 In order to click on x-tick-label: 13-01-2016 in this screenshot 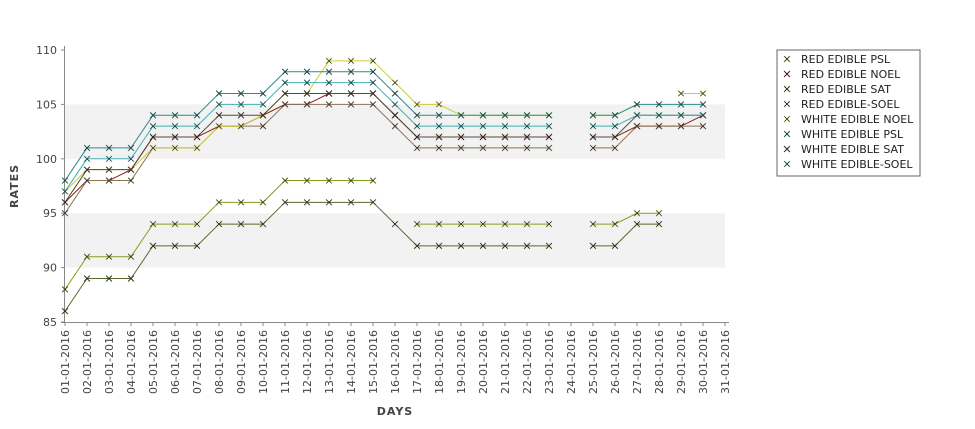, I will do `click(329, 362)`.